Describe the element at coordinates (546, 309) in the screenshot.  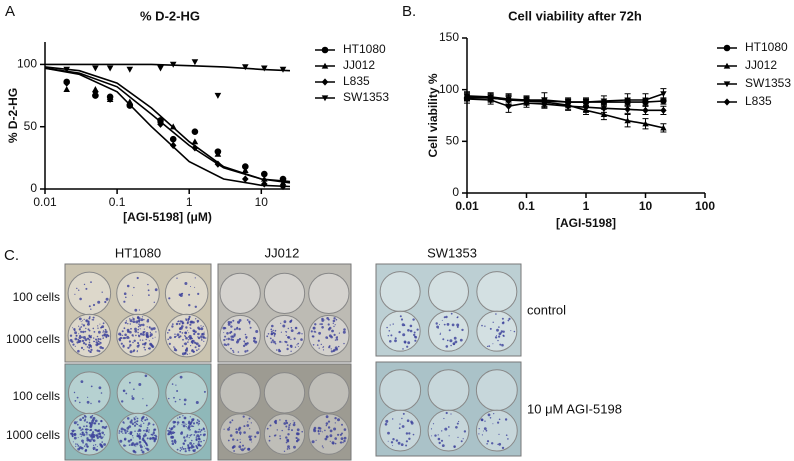
I see `condition-label: control` at that location.